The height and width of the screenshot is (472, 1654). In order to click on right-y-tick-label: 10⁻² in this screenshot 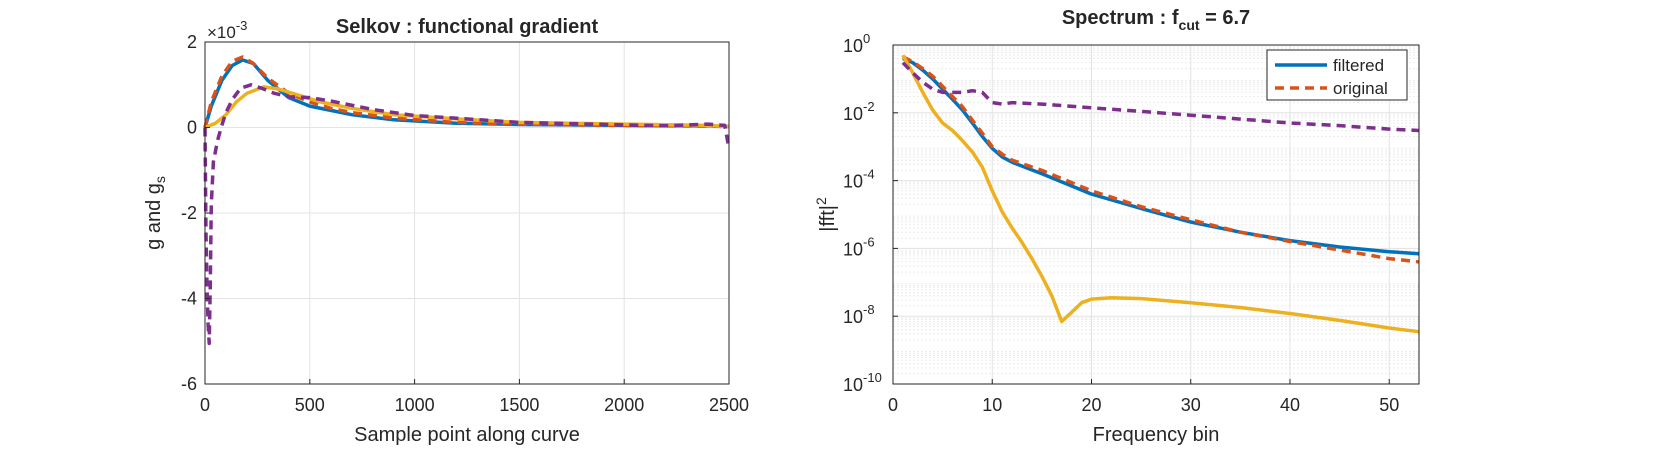, I will do `click(859, 111)`.